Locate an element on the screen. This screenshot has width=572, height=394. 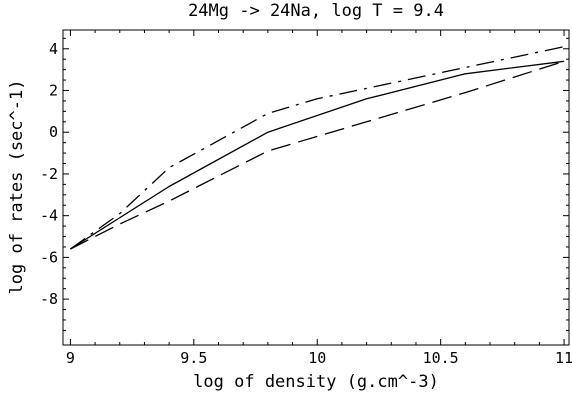
x-axis-label: log of density (g.cm^-3) is located at coordinates (316, 382).